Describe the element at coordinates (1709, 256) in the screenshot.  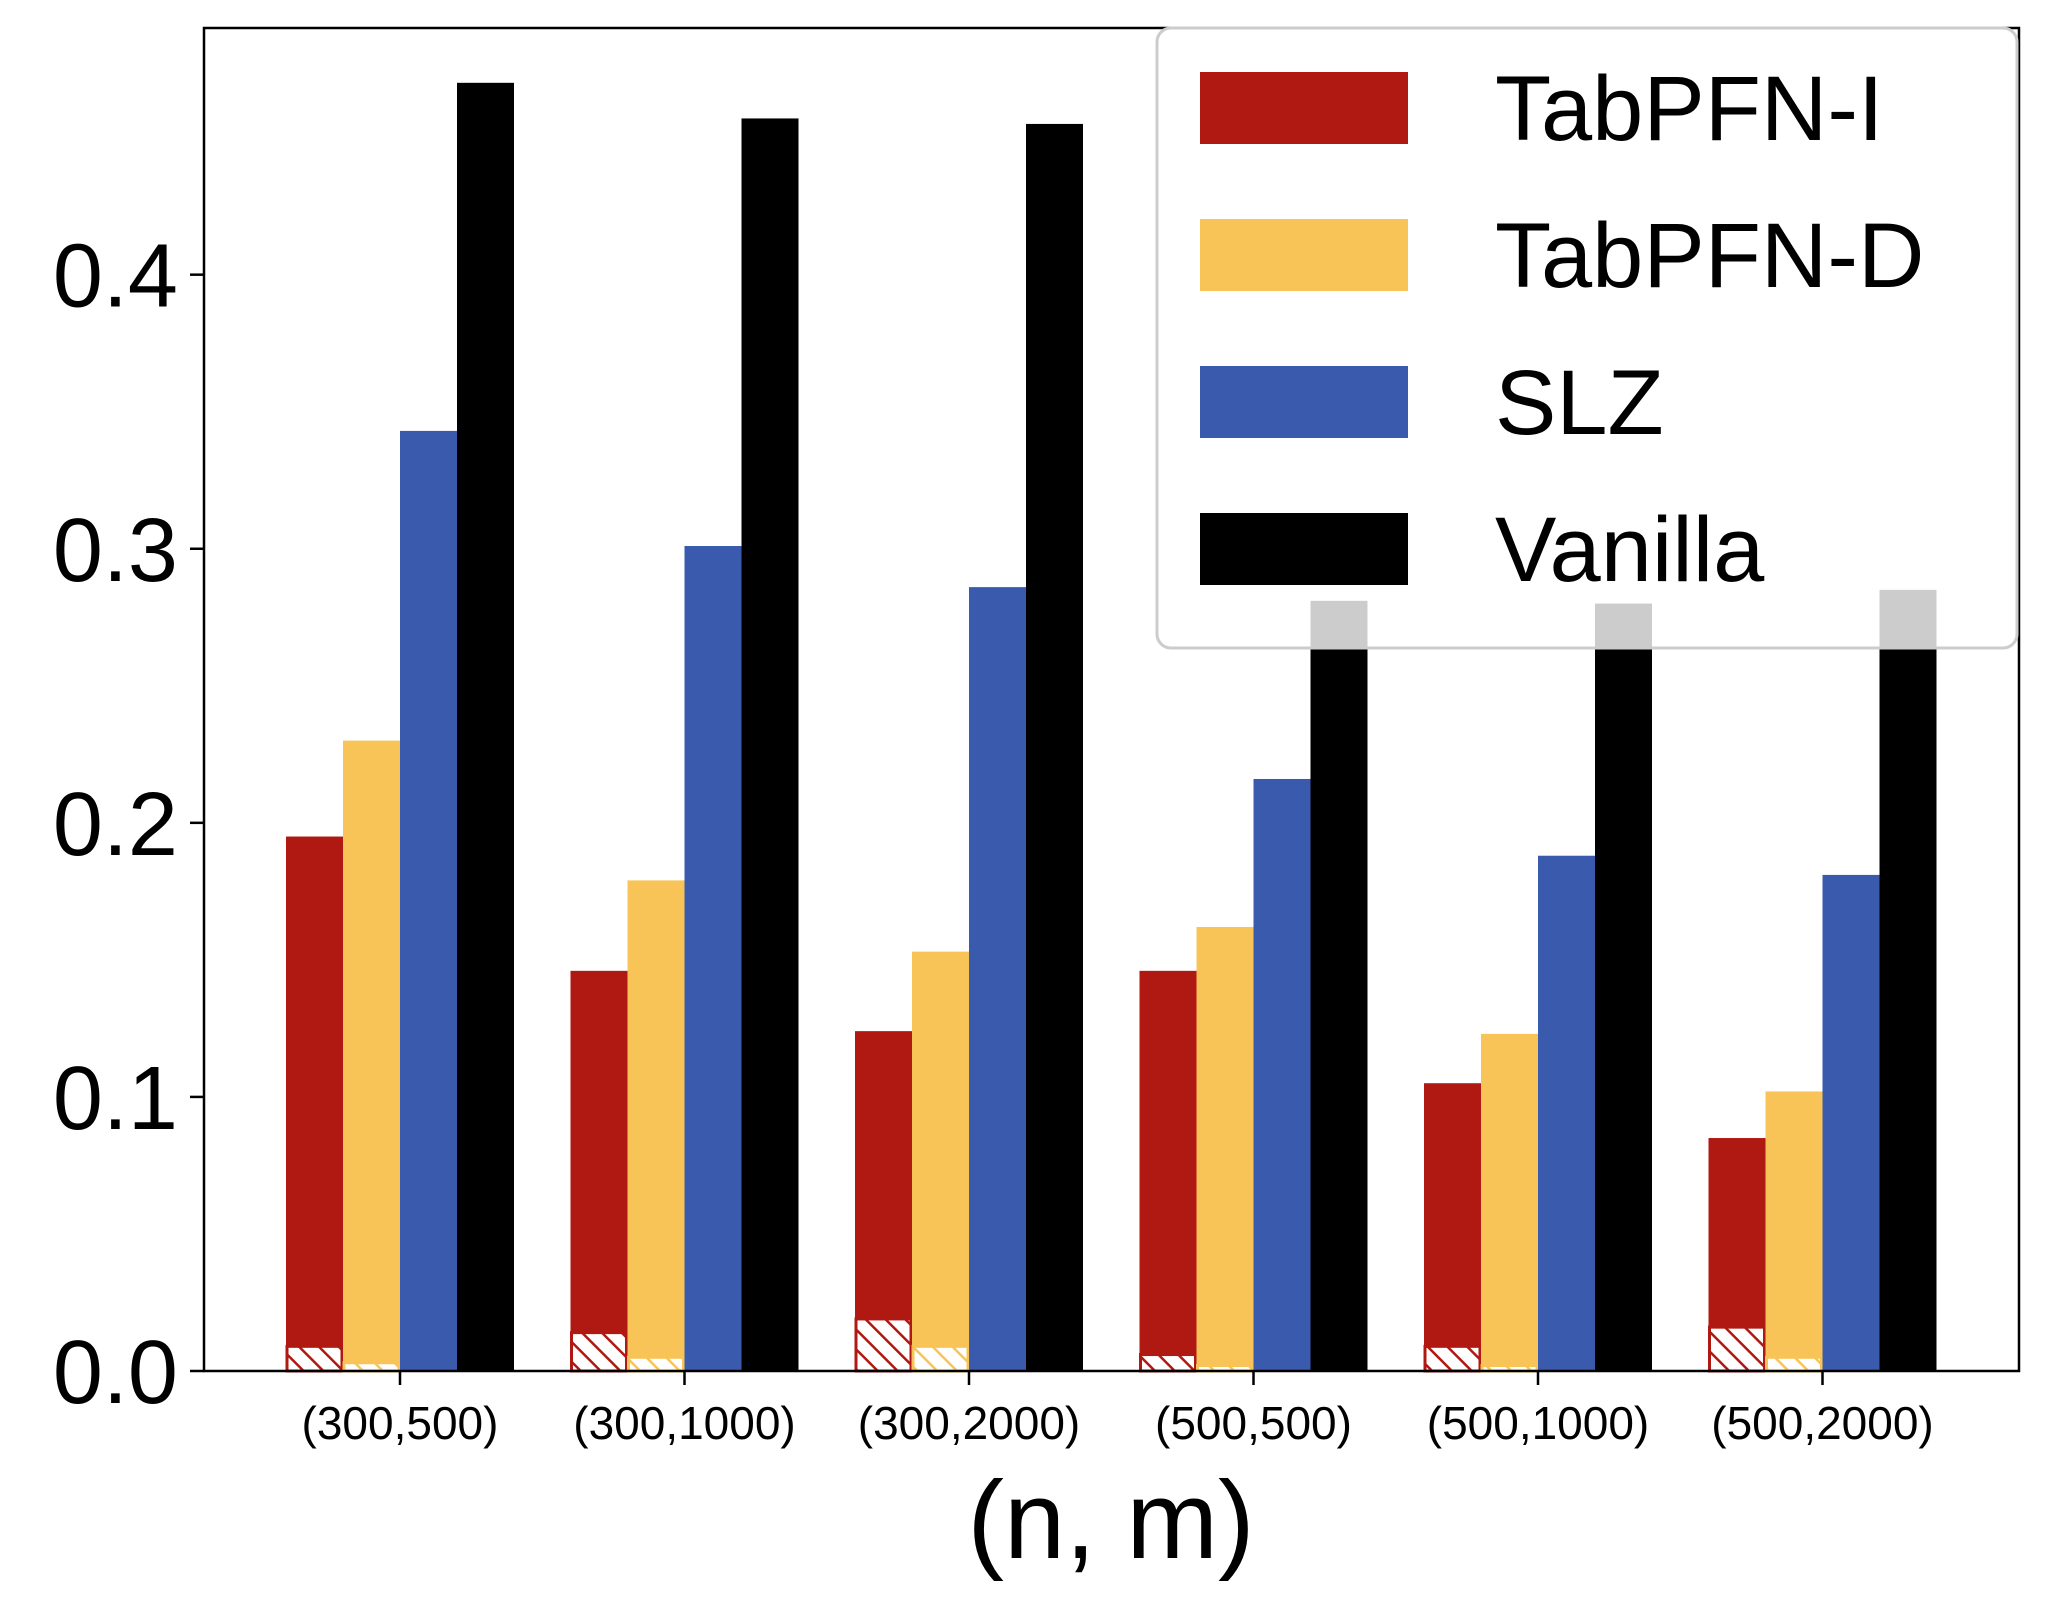
I see `legend-label-tabpfn-d: TabPFN-D` at that location.